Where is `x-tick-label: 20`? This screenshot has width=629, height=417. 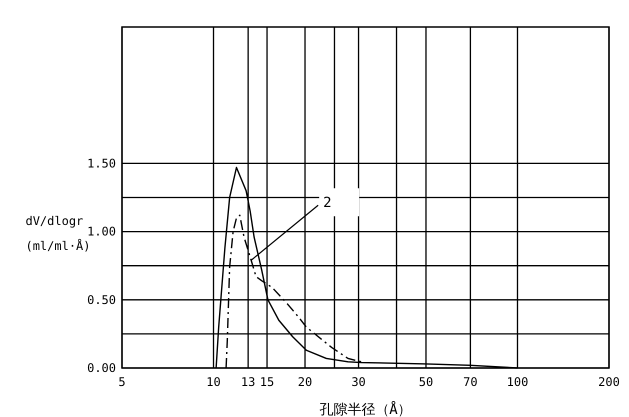
x-tick-label: 20 is located at coordinates (305, 382).